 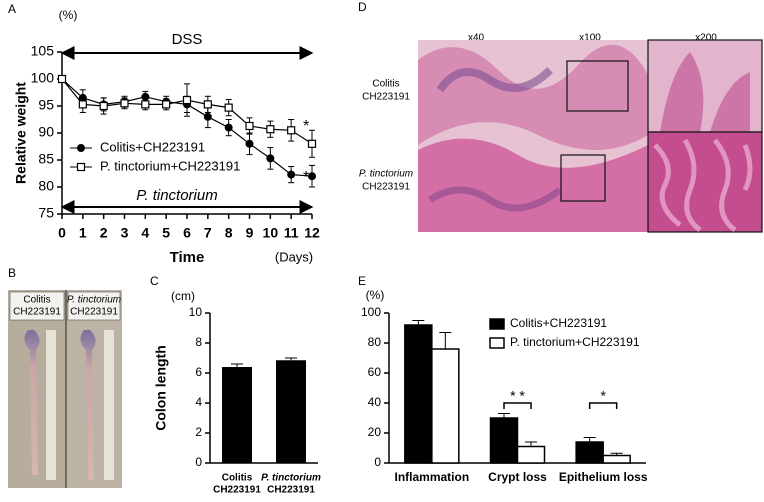 I want to click on x-tick-label: 1, so click(x=83, y=233).